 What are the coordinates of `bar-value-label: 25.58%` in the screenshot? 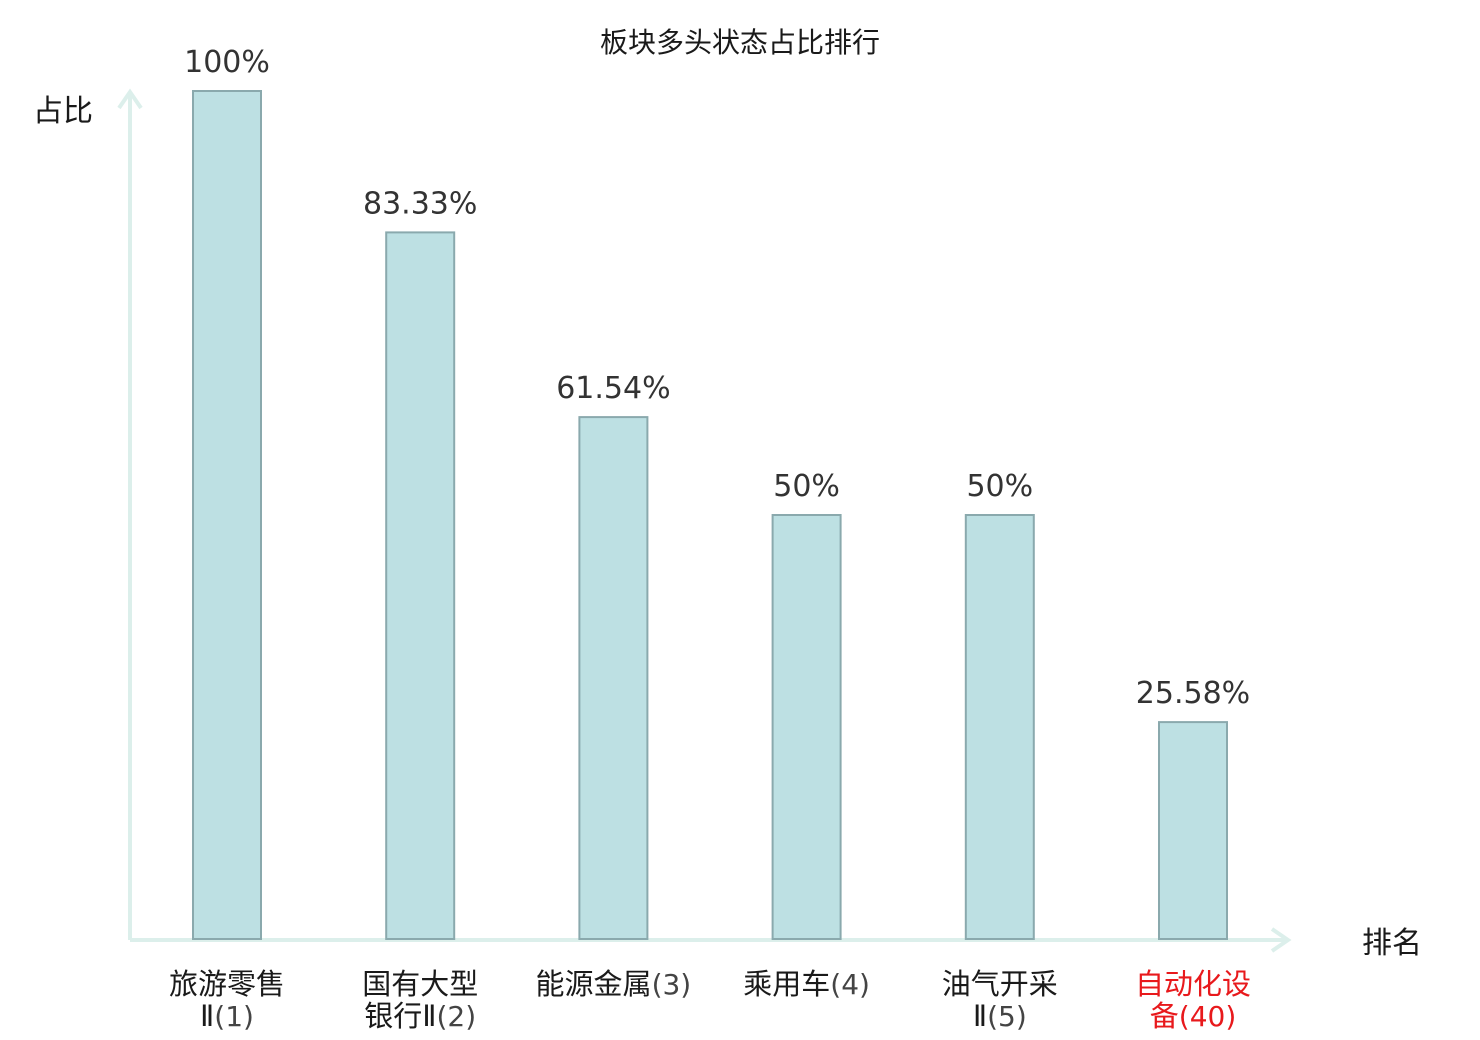 It's located at (1193, 693).